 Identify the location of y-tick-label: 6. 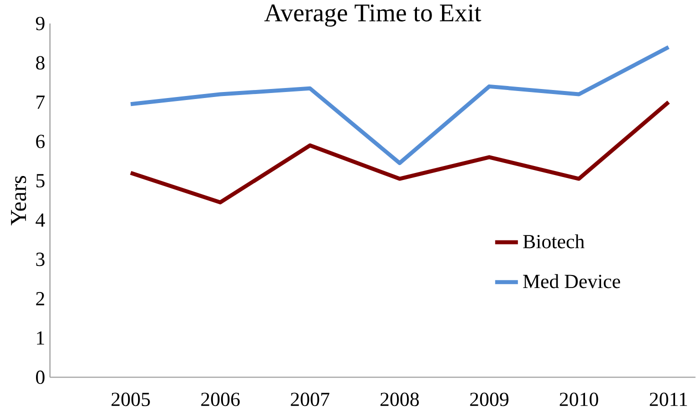
(40, 141).